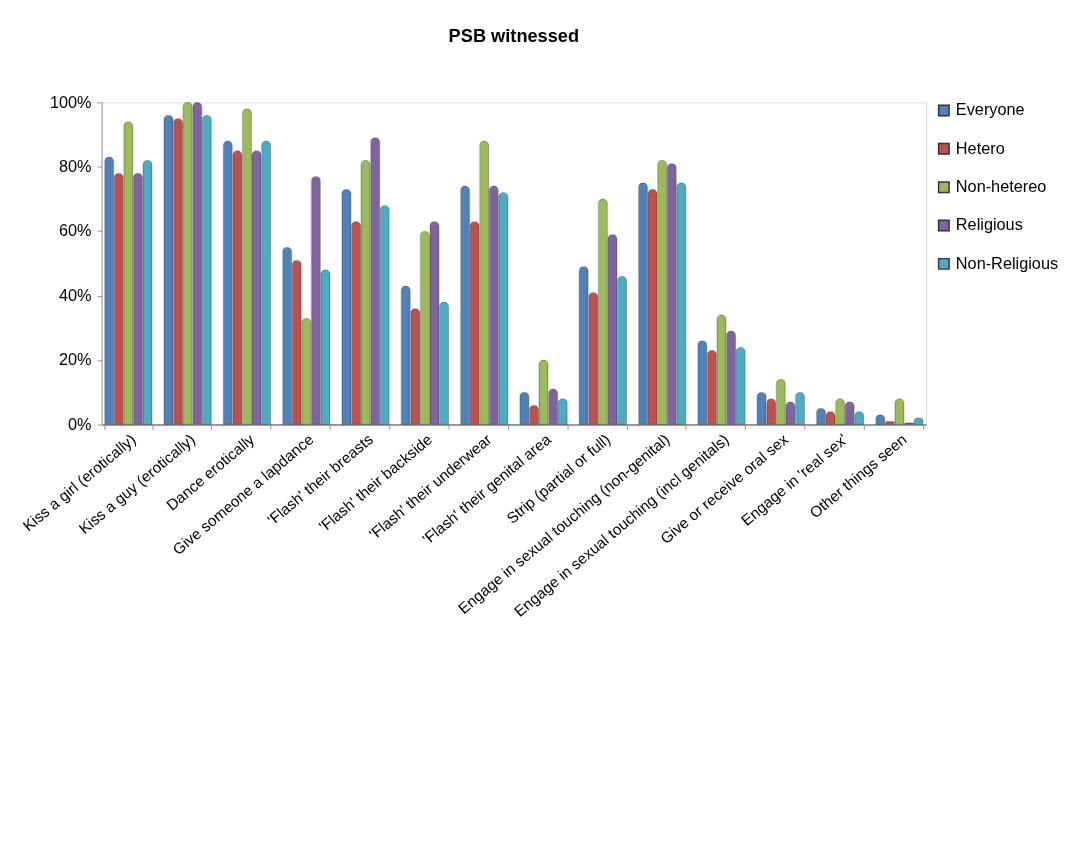 This screenshot has height=841, width=1068. Describe the element at coordinates (980, 147) in the screenshot. I see `legend-label: Hetero` at that location.